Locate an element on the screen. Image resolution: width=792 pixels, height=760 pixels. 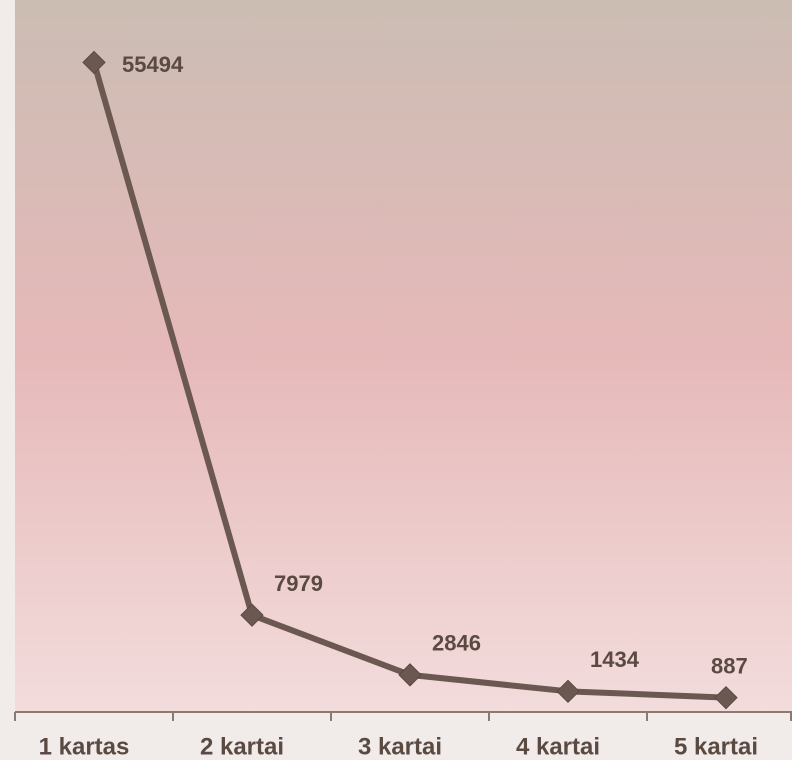
x-tick-label: 1 kartas is located at coordinates (84, 746).